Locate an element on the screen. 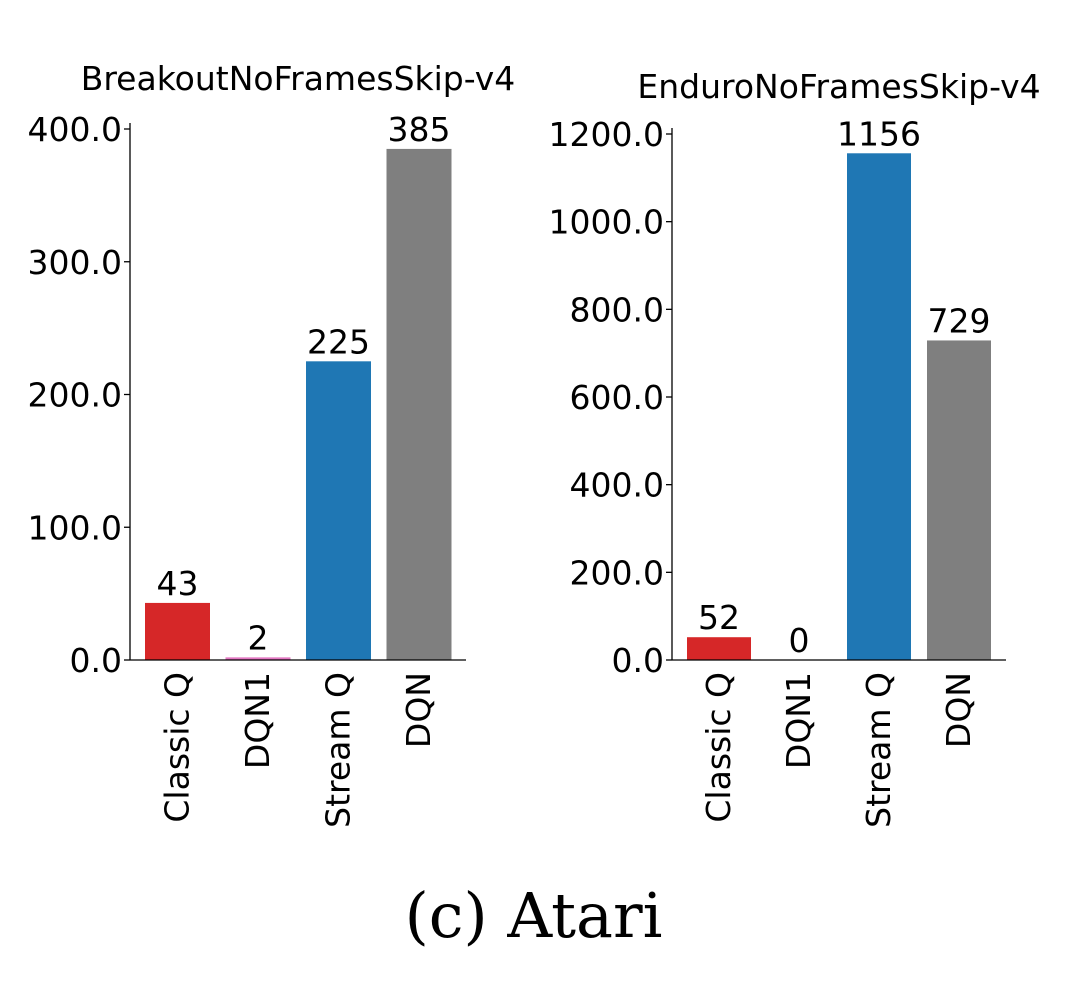 The image size is (1067, 992). figure-caption: (c) Atari is located at coordinates (533, 915).